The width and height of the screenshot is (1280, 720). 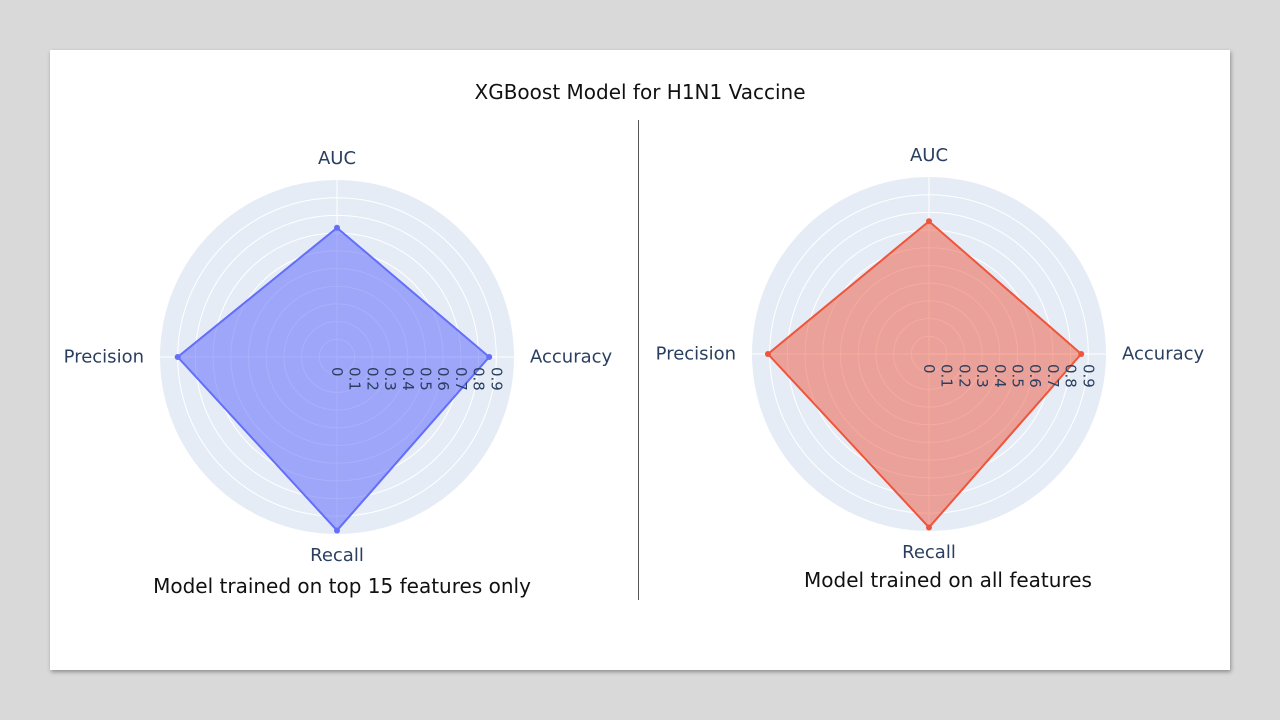 I want to click on caption-left: Model trained on top 15 features only, so click(x=342, y=586).